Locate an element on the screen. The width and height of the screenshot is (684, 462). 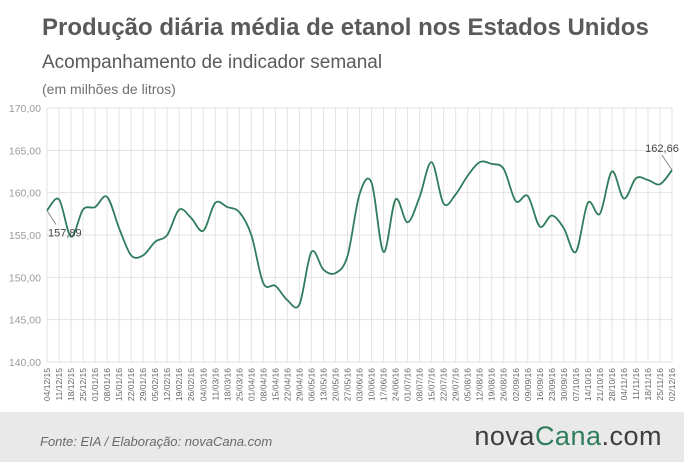
x-tick-label: 22/07/16 is located at coordinates (444, 384).